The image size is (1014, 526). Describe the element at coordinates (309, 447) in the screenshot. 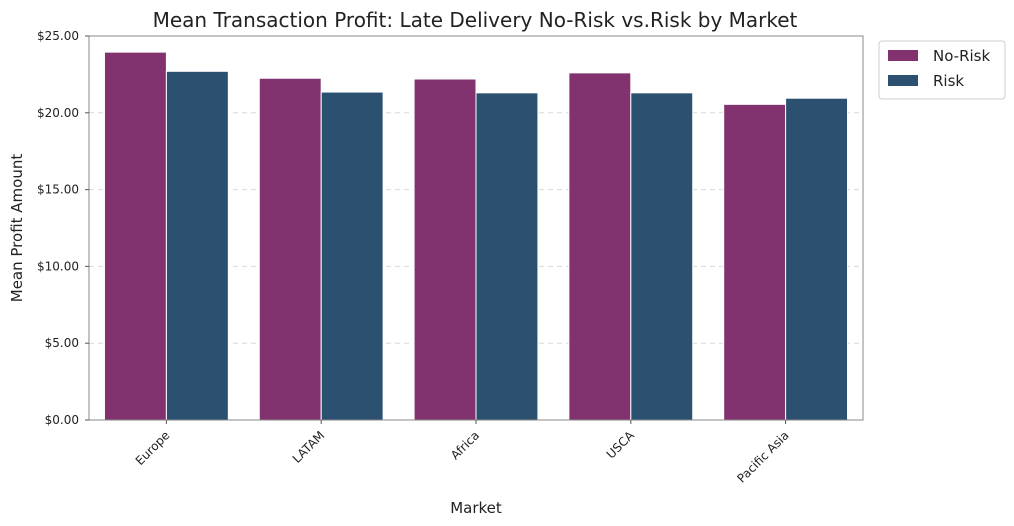

I see `x-tick-label: LATAM` at that location.